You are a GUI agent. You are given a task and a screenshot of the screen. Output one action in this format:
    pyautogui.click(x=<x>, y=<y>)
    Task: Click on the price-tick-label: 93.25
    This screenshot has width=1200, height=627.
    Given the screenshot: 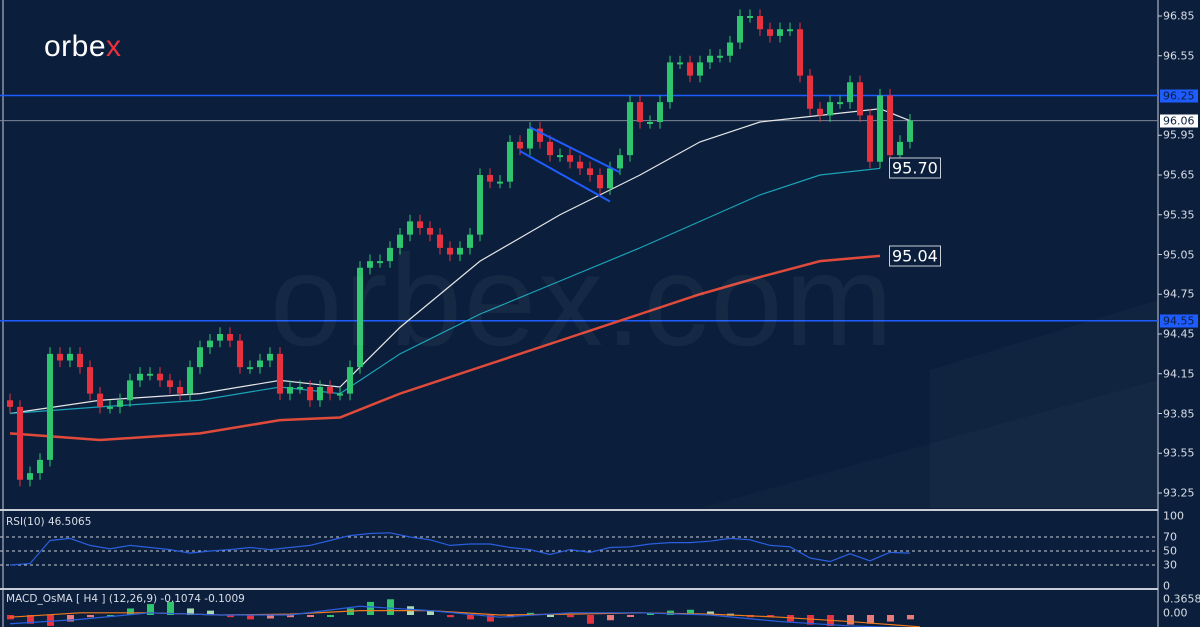 What is the action you would take?
    pyautogui.click(x=1179, y=493)
    